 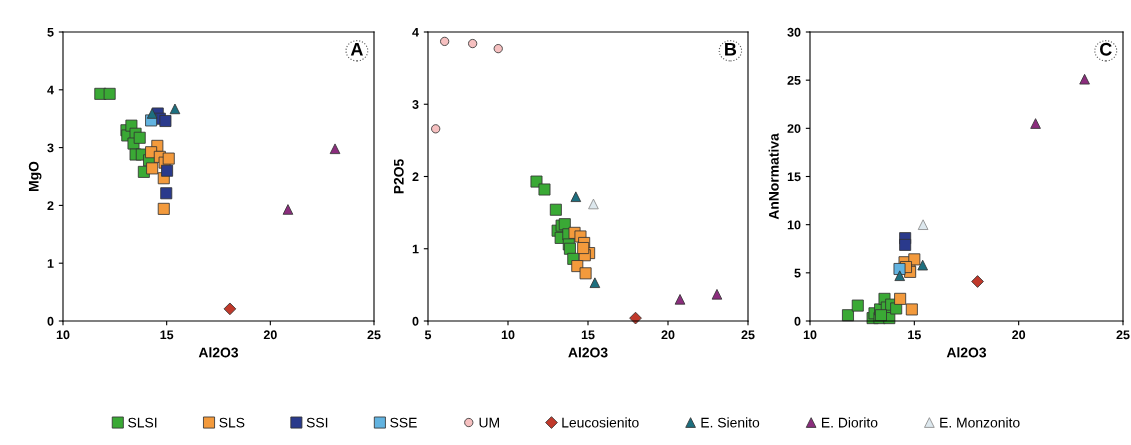 I want to click on y-tick-label: 30, so click(x=794, y=32).